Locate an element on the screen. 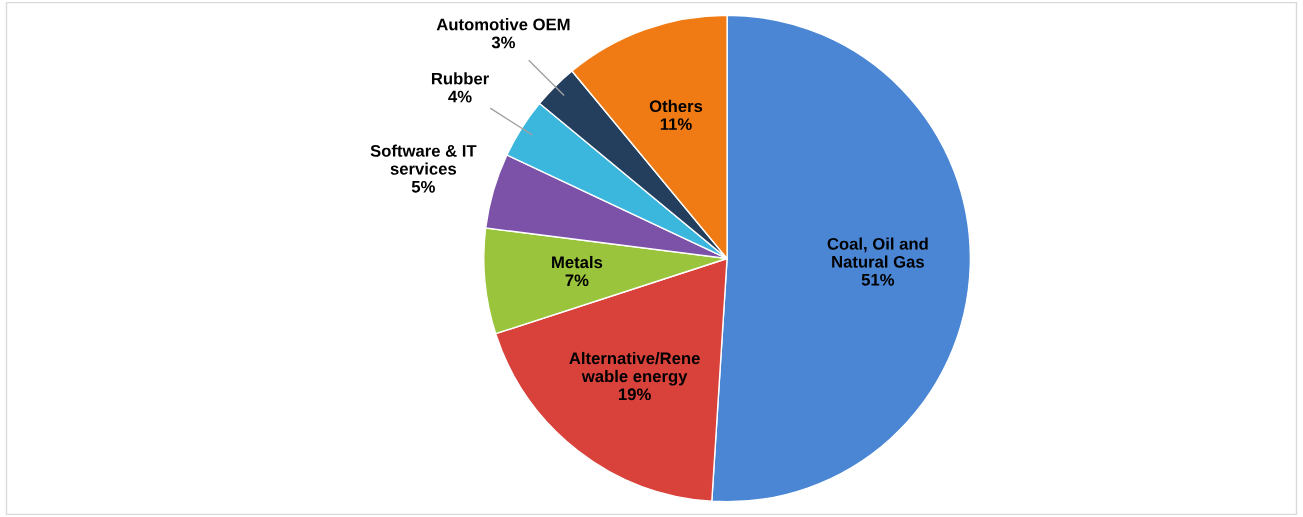 The image size is (1303, 517). data-label: 51% is located at coordinates (878, 279).